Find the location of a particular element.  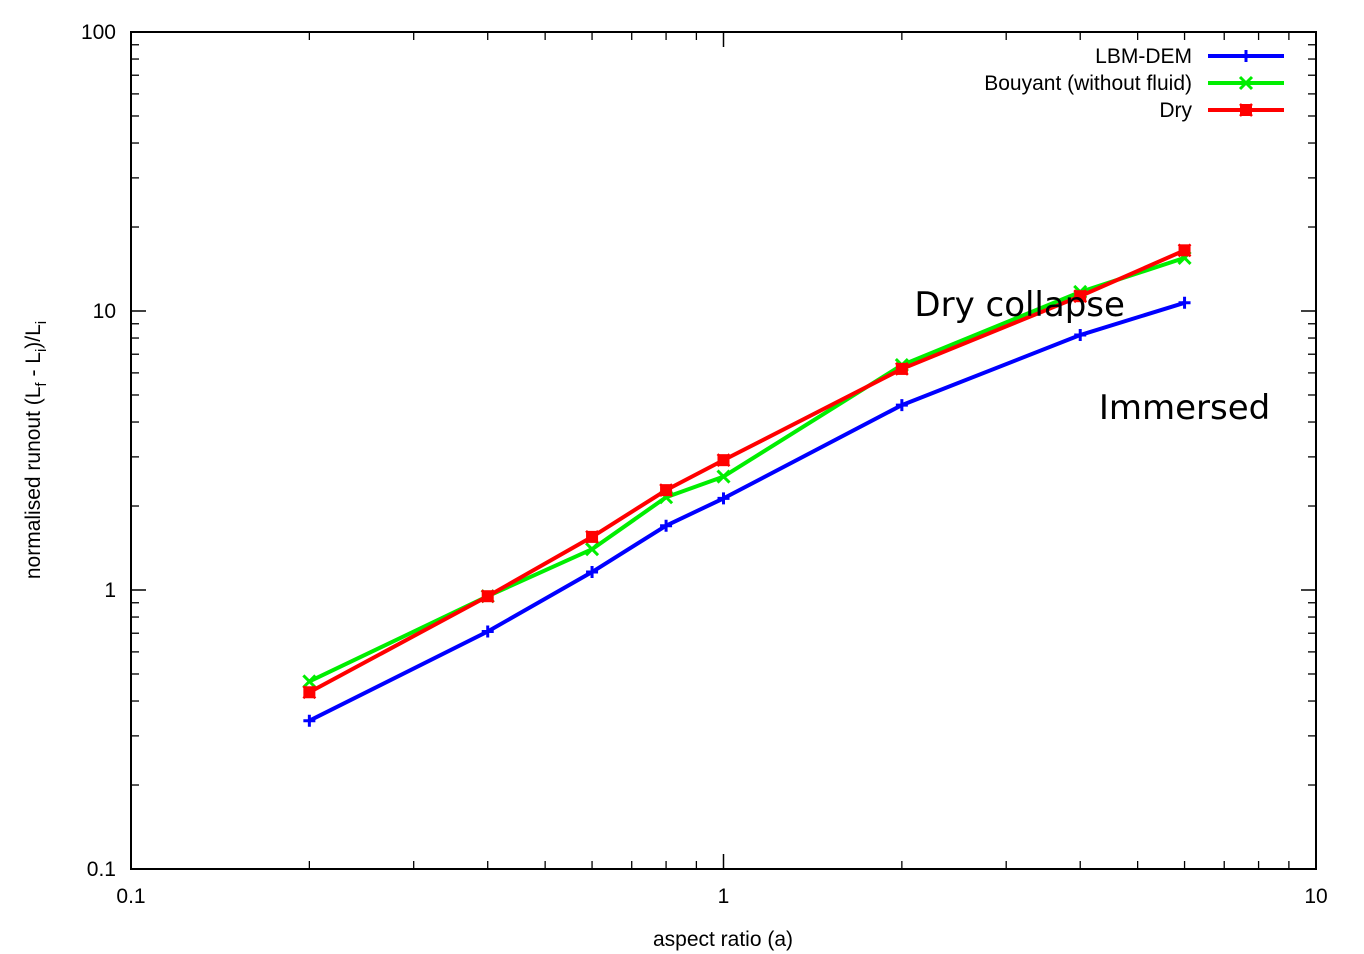

y-tick-labels: 0.1 1 10 100 is located at coordinates (98, 451).